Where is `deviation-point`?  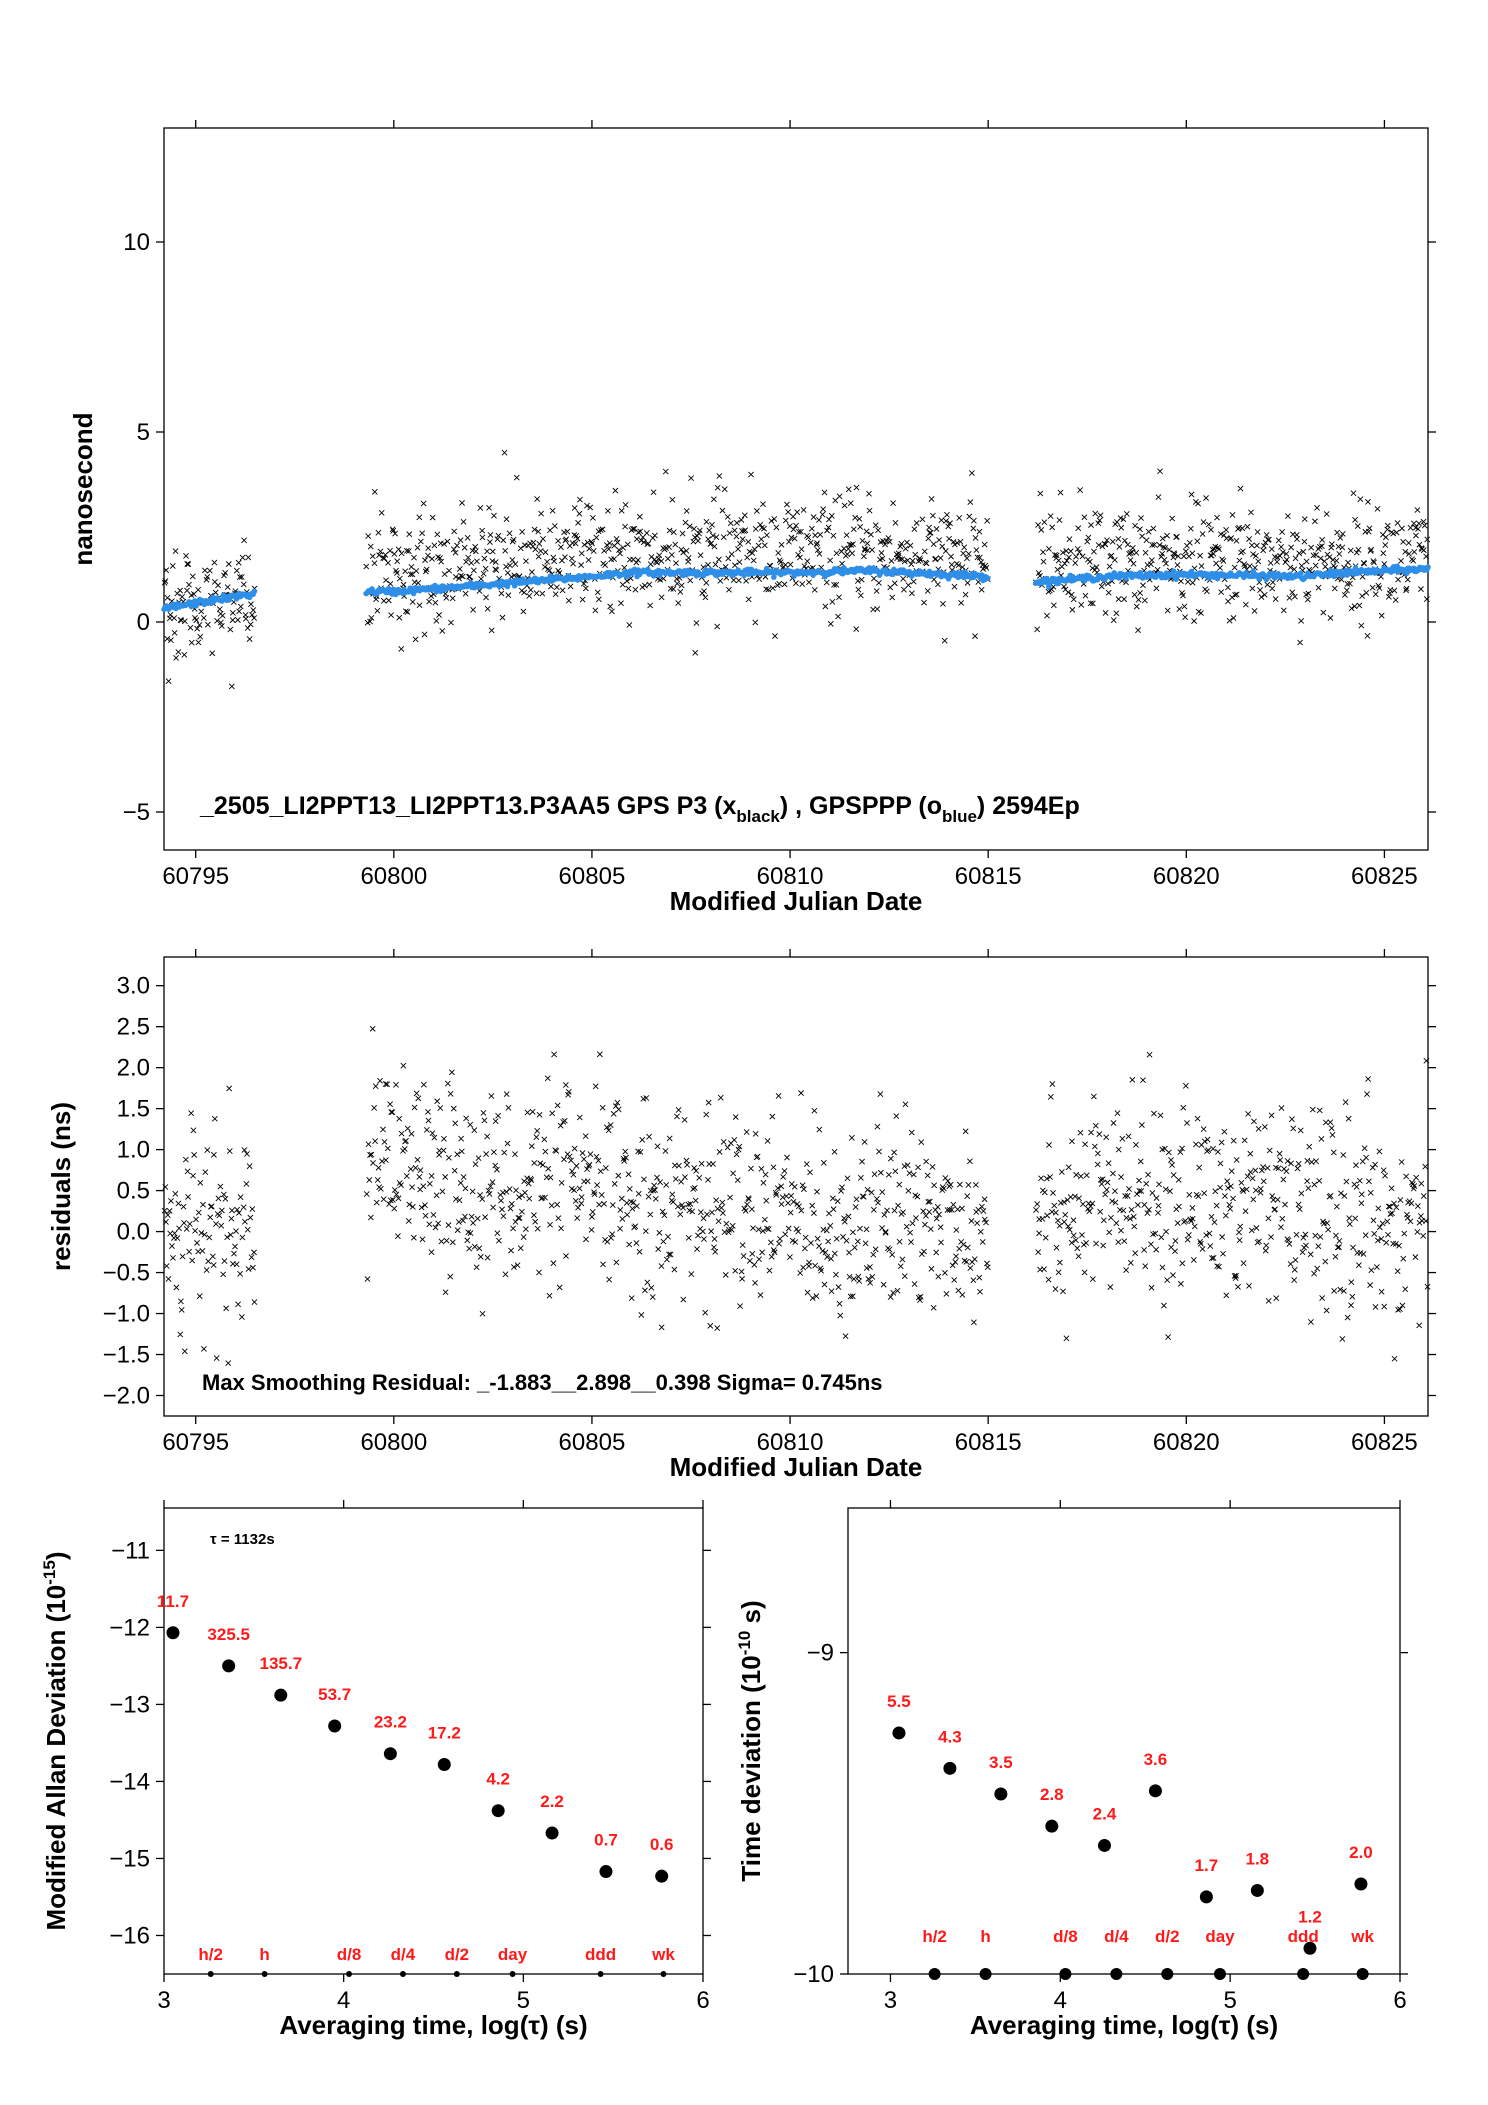 deviation-point is located at coordinates (662, 1876).